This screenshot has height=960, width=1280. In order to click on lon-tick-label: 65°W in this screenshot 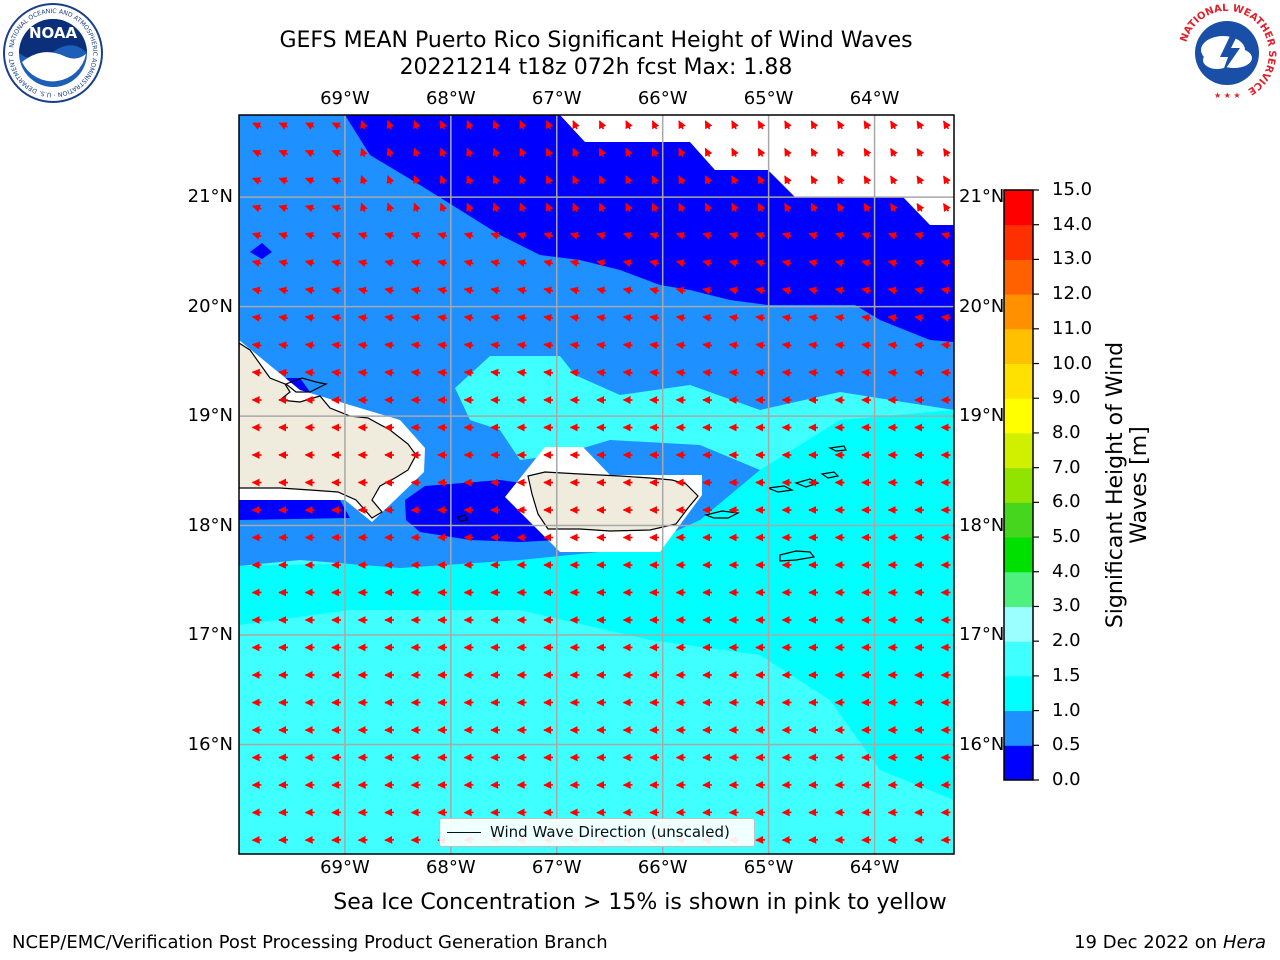, I will do `click(768, 867)`.